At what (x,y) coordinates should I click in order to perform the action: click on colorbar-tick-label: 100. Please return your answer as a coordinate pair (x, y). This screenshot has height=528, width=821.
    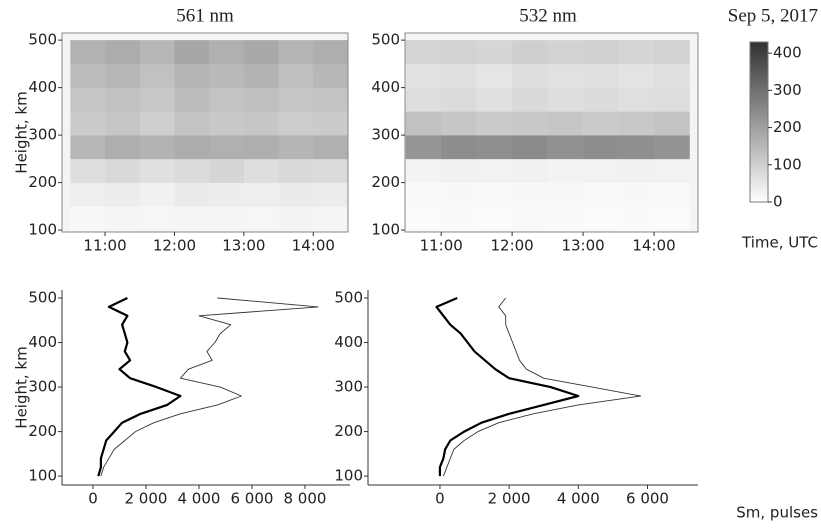
    Looking at the image, I should click on (787, 164).